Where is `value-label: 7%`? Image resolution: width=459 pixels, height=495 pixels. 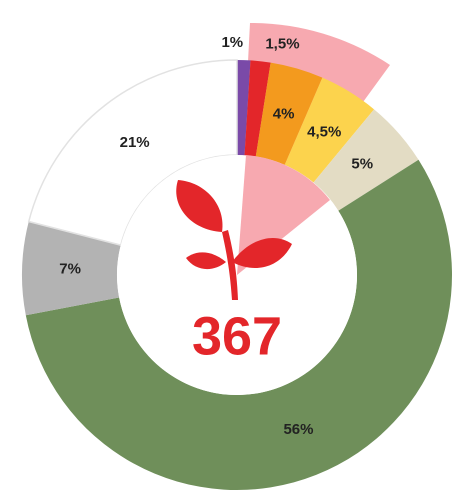 value-label: 7% is located at coordinates (70, 269).